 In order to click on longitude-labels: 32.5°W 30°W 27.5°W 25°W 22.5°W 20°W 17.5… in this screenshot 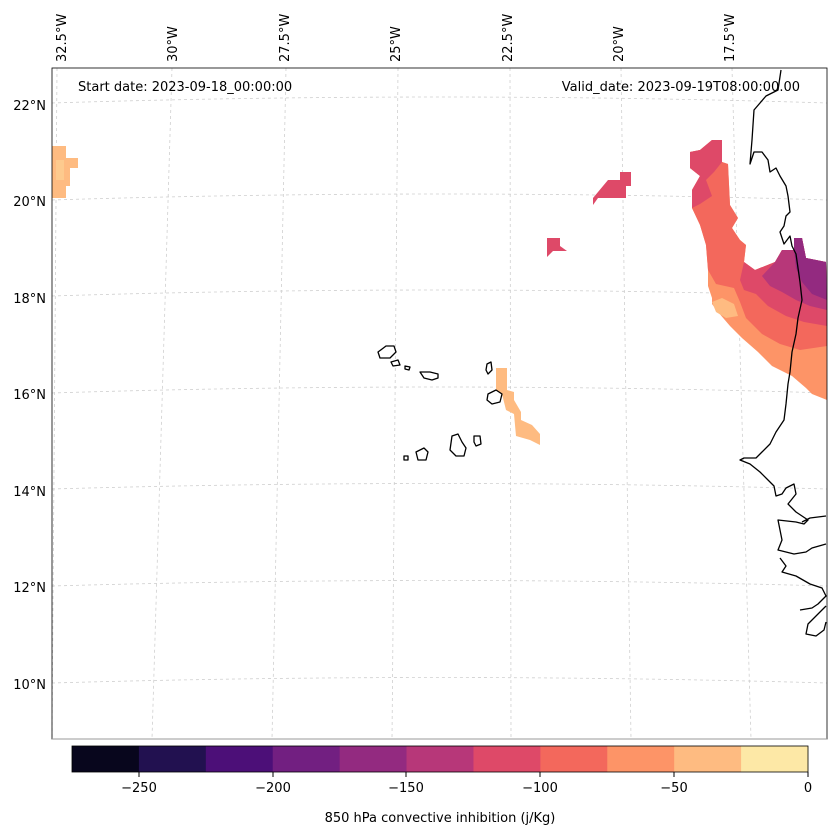, I will do `click(396, 38)`.